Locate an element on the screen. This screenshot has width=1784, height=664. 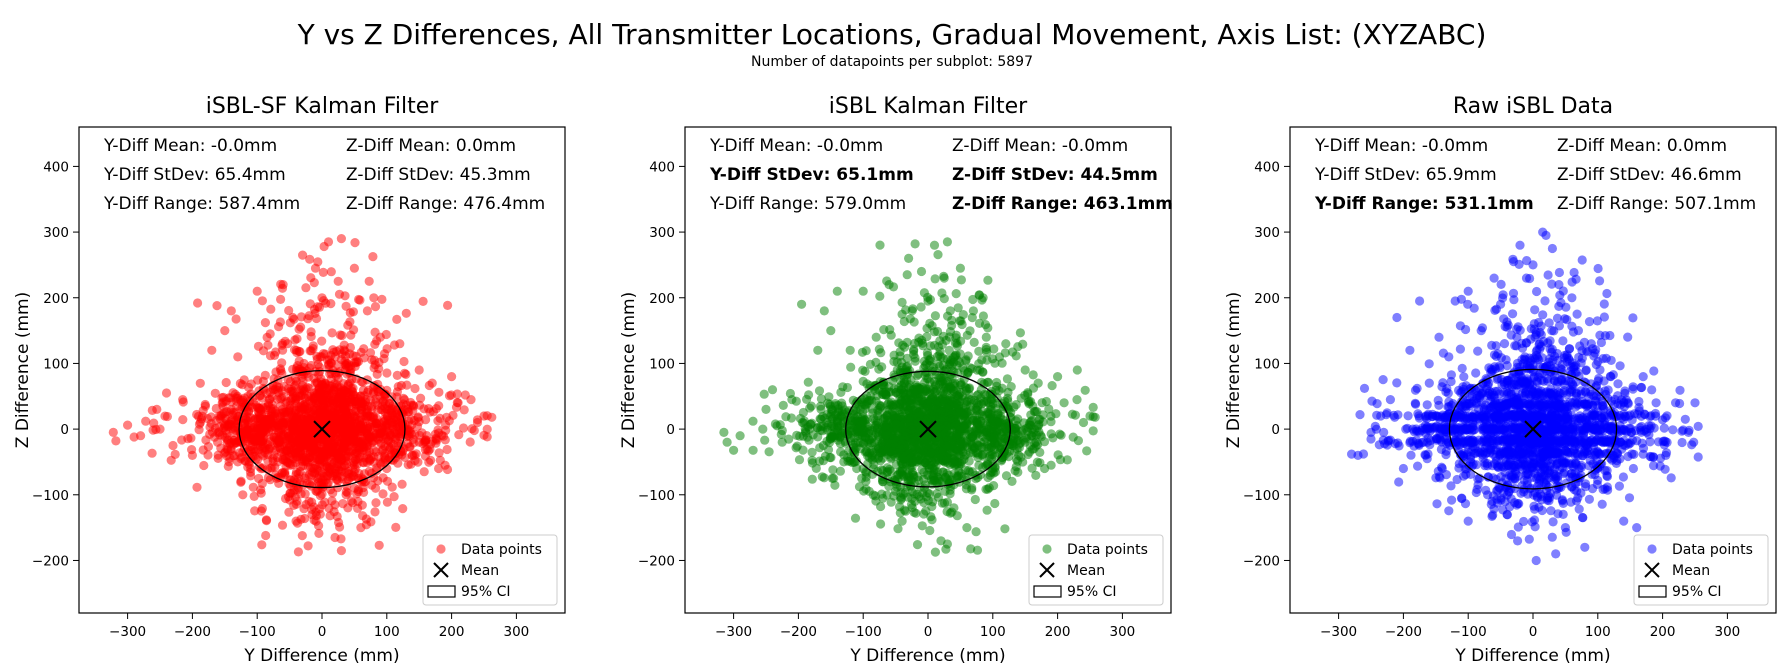
x-tick-label: −300 is located at coordinates (127, 632).